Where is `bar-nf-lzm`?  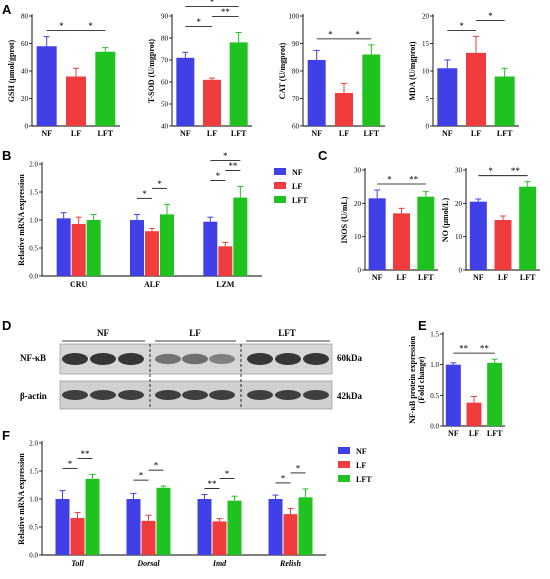
bar-nf-lzm is located at coordinates (210, 248).